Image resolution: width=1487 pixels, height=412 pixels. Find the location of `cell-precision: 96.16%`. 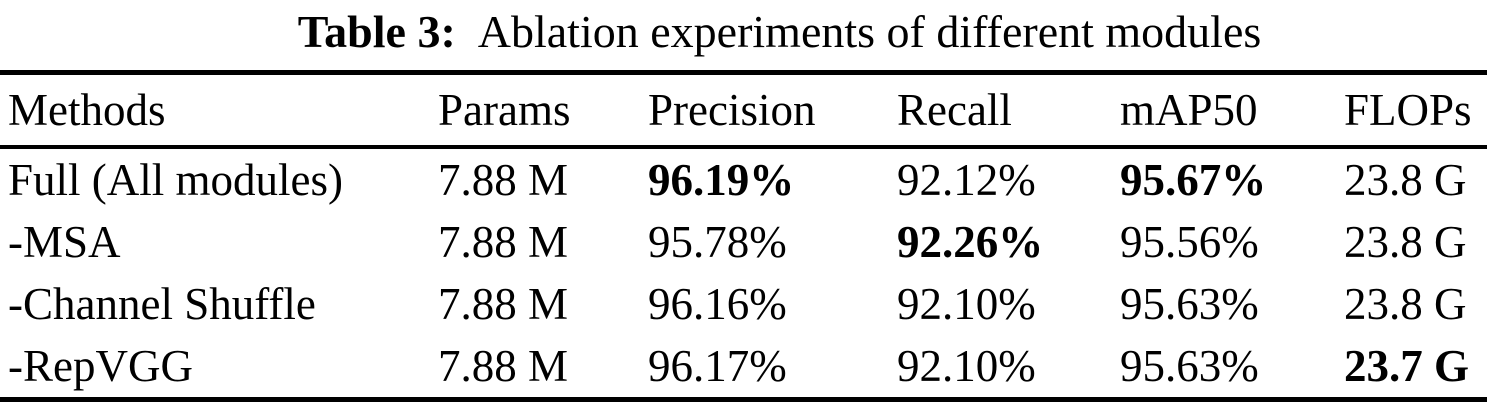

cell-precision: 96.16% is located at coordinates (717, 304).